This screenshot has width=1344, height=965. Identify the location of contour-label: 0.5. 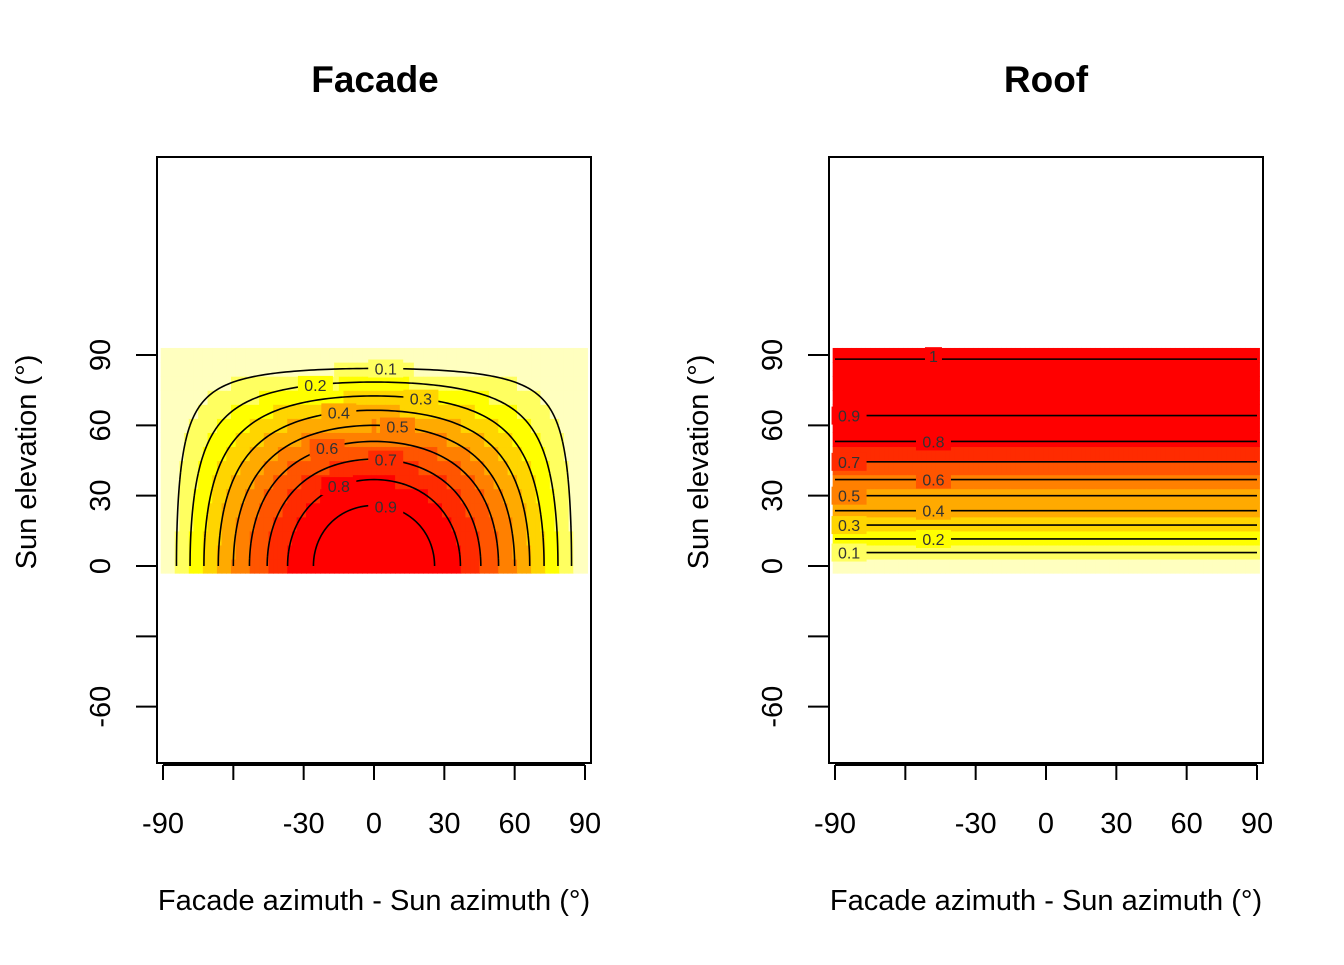
(849, 497).